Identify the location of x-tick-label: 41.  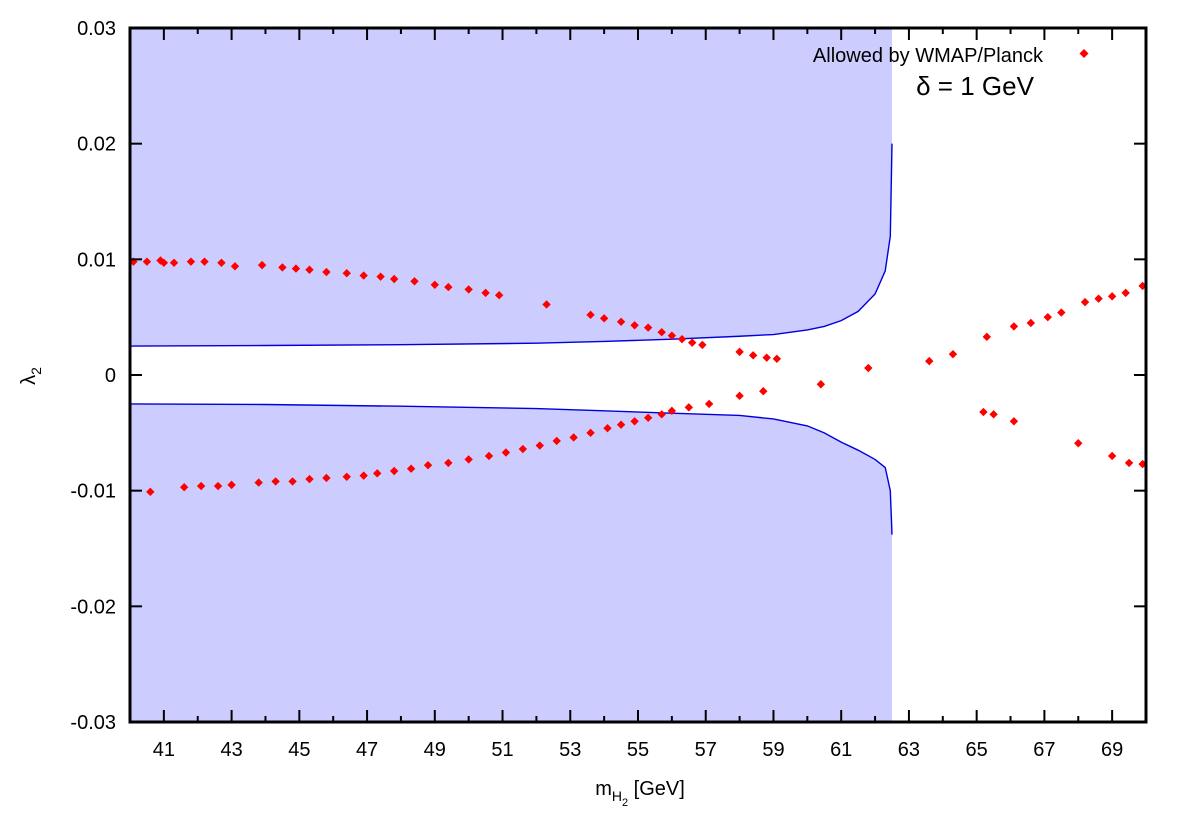
(164, 750).